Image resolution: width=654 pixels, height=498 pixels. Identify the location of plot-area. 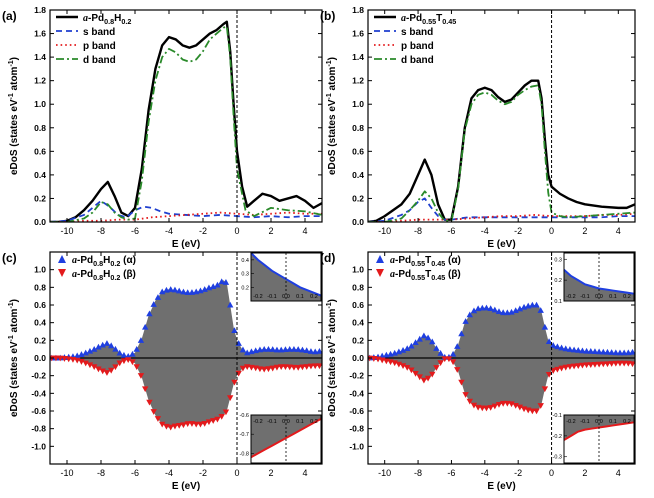
(501, 150).